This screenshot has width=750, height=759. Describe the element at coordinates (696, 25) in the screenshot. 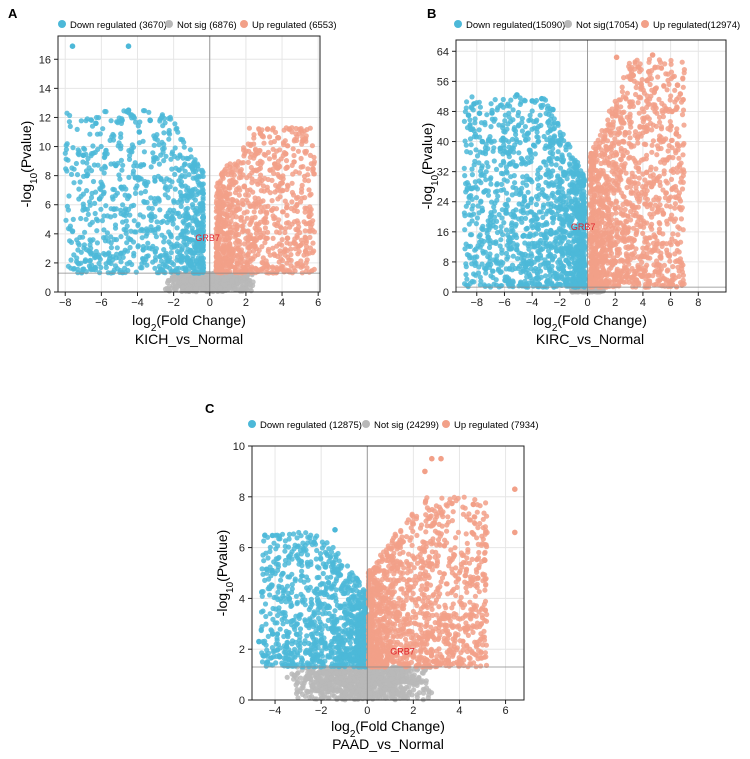

I see `legend-label-up: Up regulated(12974)` at that location.